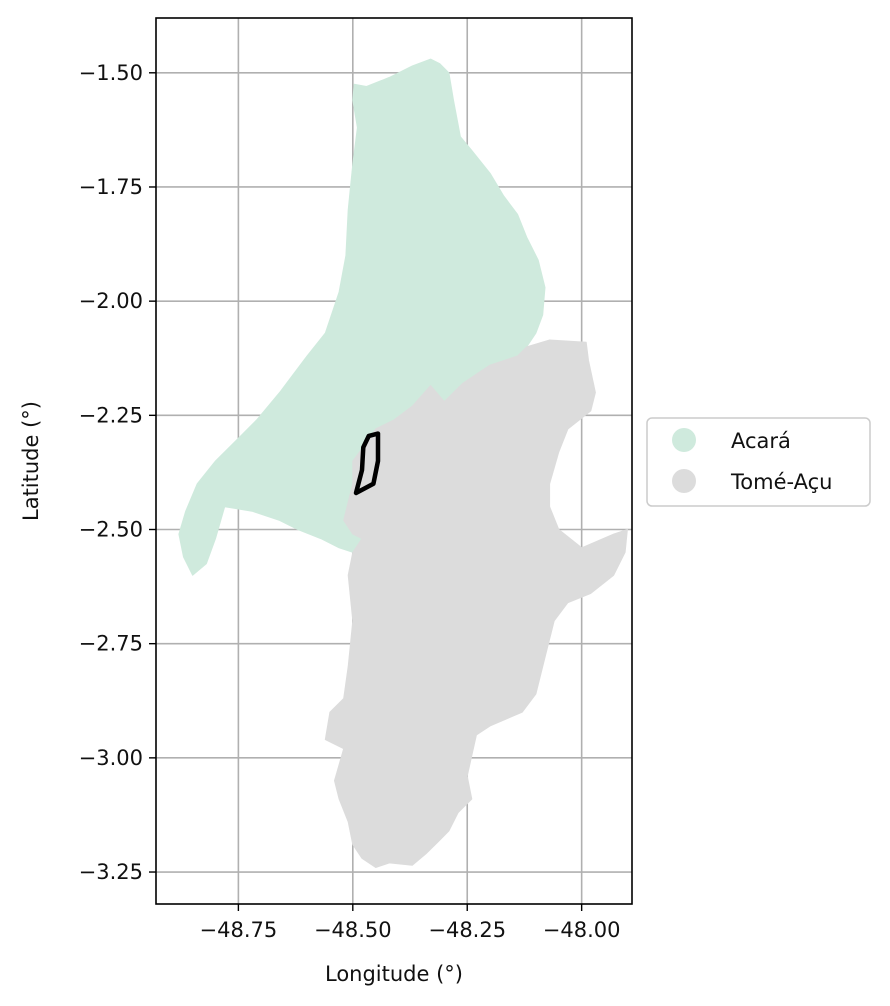  Describe the element at coordinates (467, 930) in the screenshot. I see `x-tick-label-2: −48.25` at that location.